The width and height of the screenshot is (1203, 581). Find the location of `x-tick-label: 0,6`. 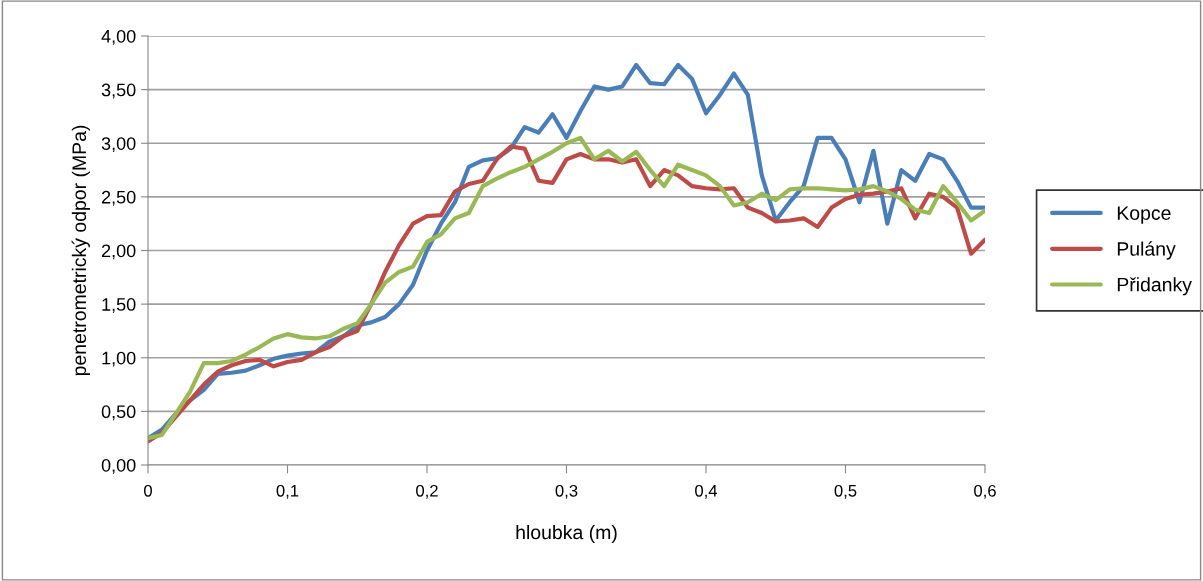

x-tick-label: 0,6 is located at coordinates (985, 491).